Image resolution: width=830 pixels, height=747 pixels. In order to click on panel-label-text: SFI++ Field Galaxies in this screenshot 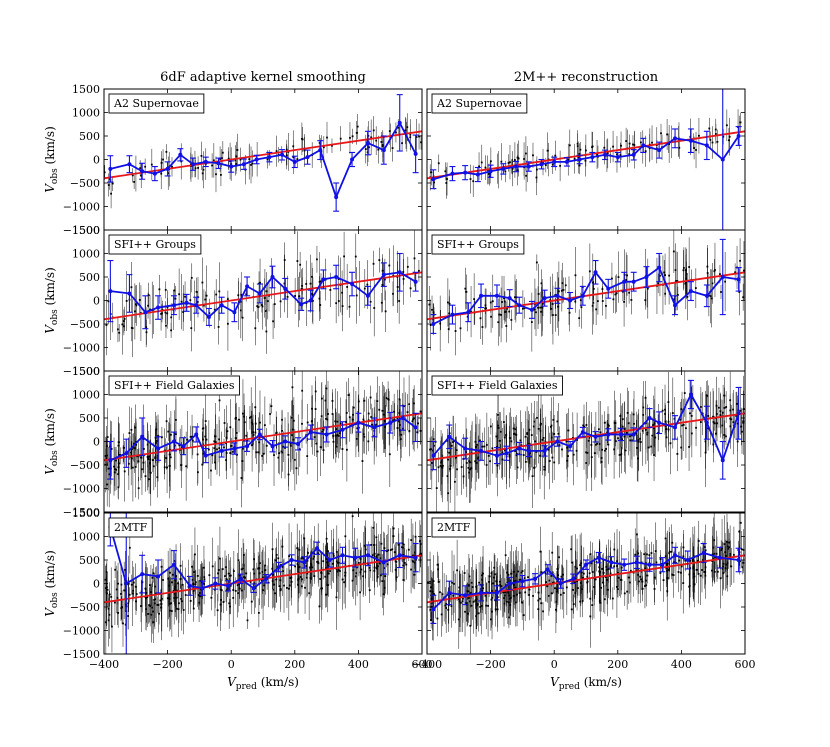, I will do `click(497, 385)`.